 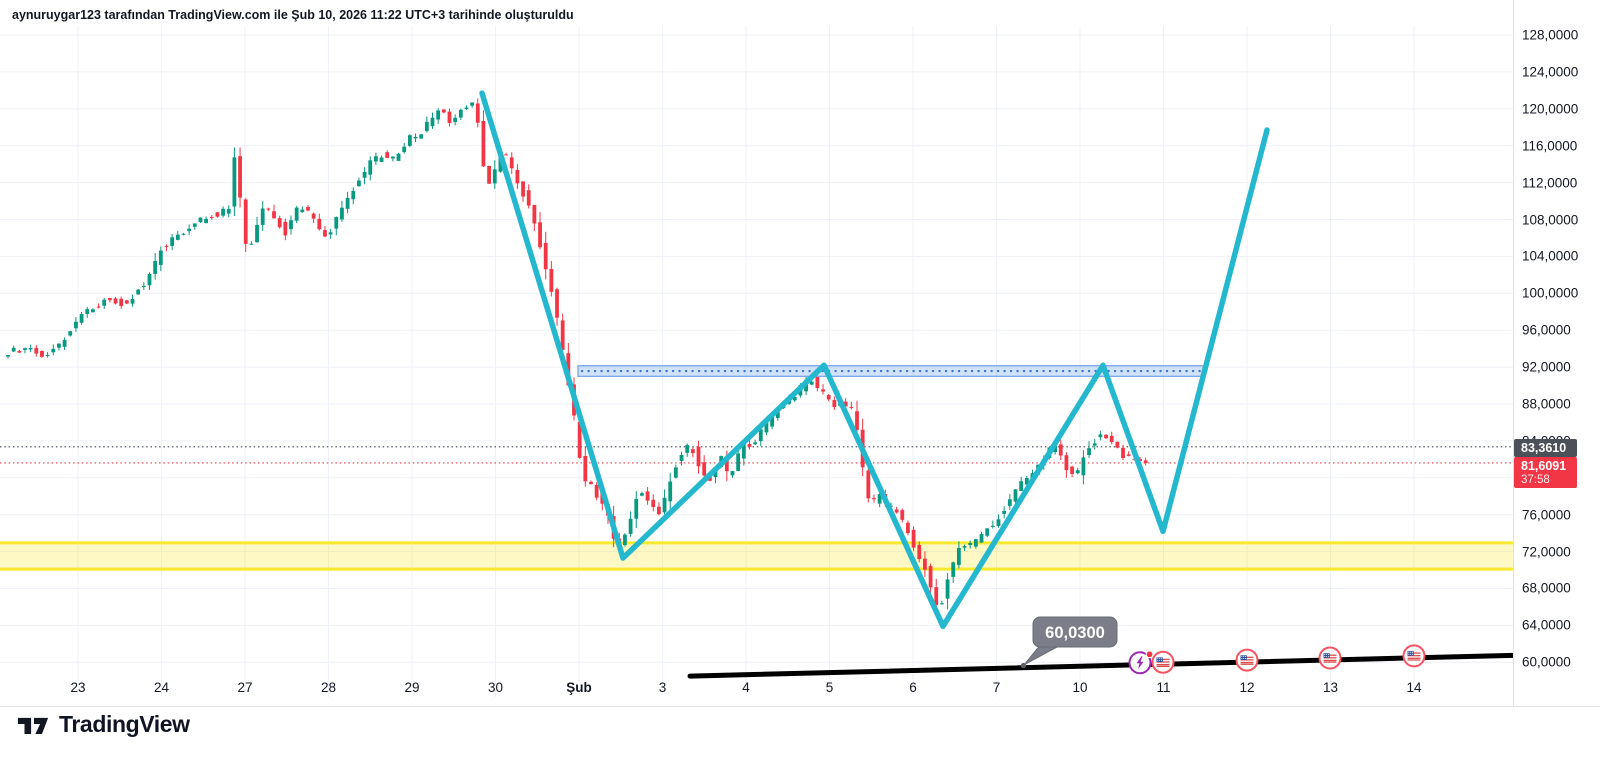 What do you see at coordinates (1513, 353) in the screenshot?
I see `axis-separator-vertical` at bounding box center [1513, 353].